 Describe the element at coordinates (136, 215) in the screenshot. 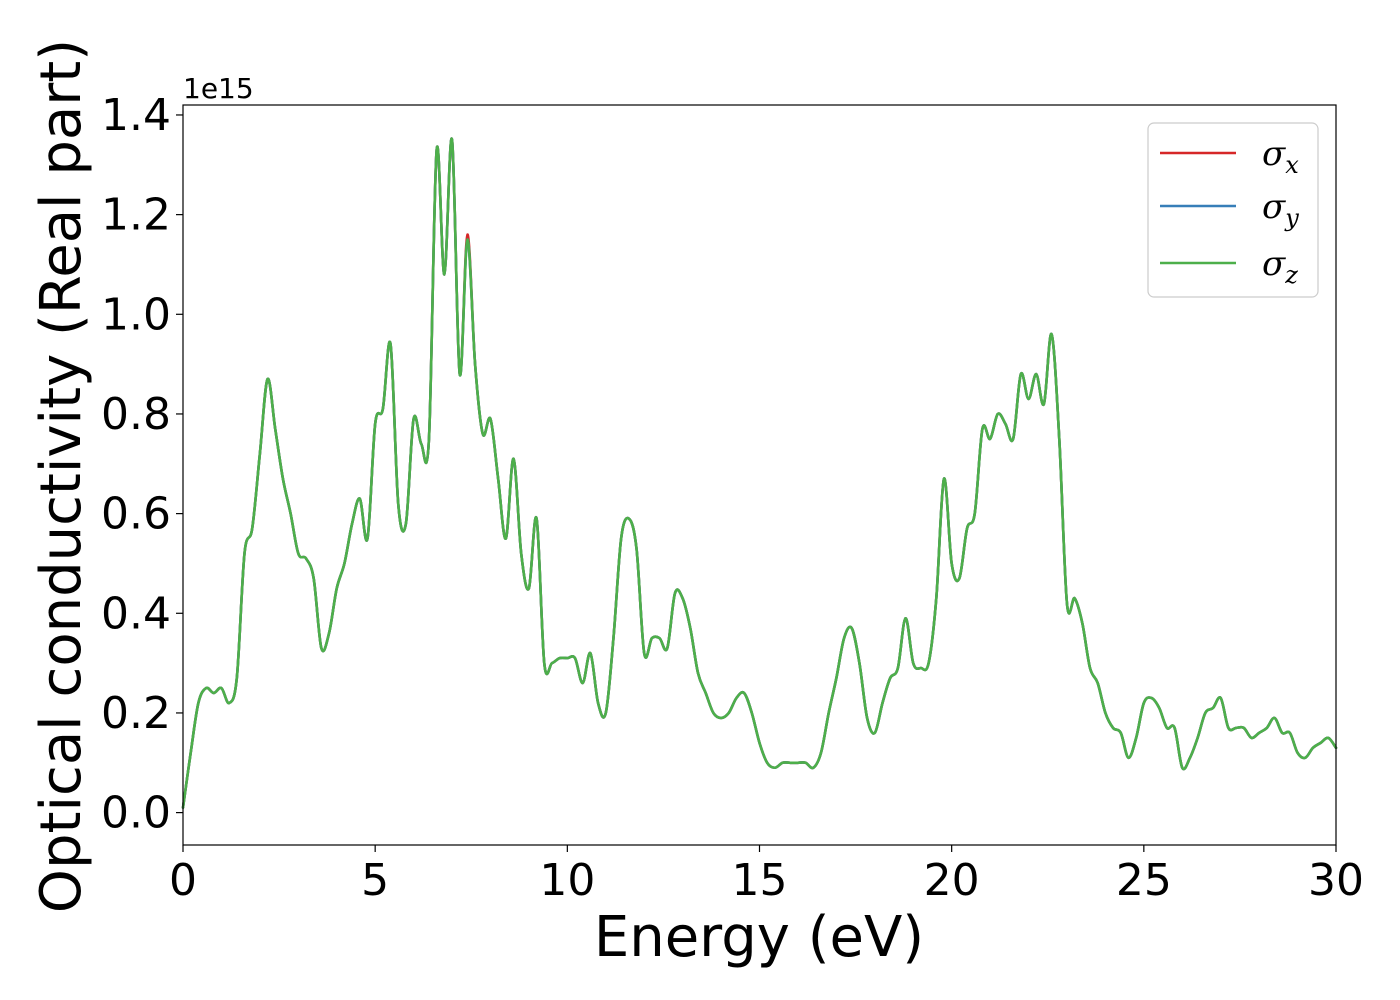

I see `y-tick-label: 1.2` at that location.